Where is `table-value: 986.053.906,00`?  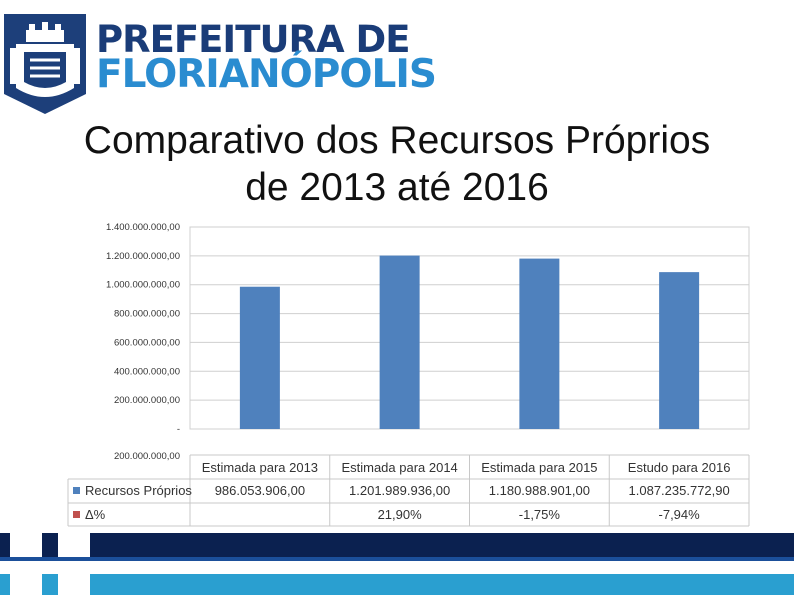 table-value: 986.053.906,00 is located at coordinates (260, 490).